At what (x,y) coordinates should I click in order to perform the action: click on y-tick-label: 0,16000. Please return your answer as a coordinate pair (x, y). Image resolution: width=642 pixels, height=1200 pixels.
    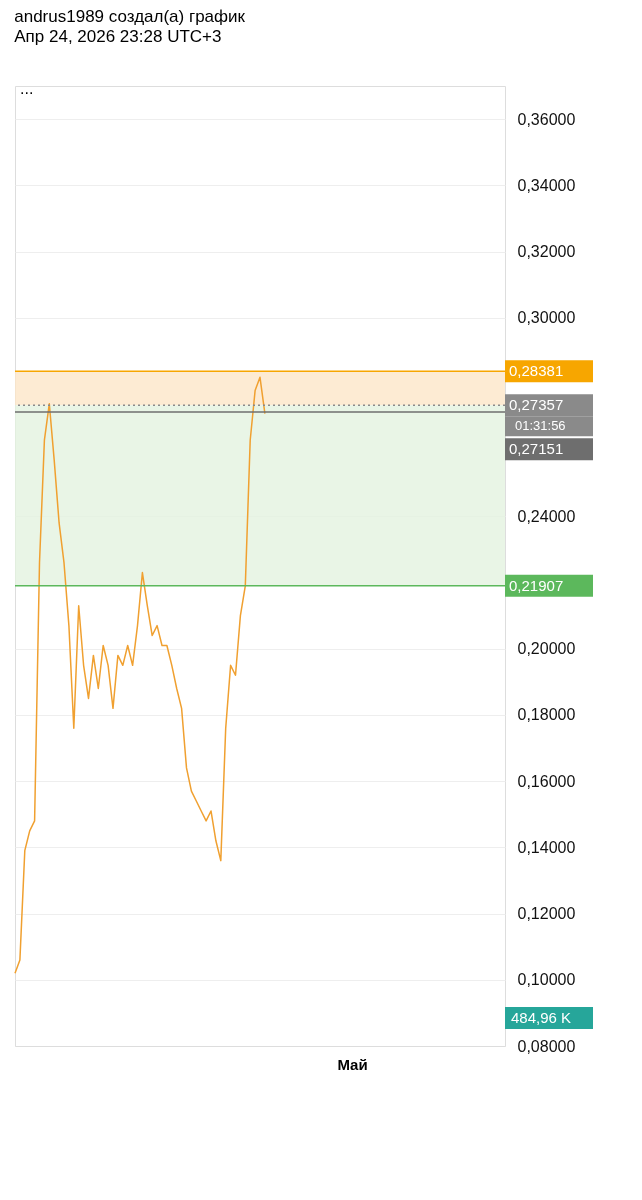
    Looking at the image, I should click on (546, 781).